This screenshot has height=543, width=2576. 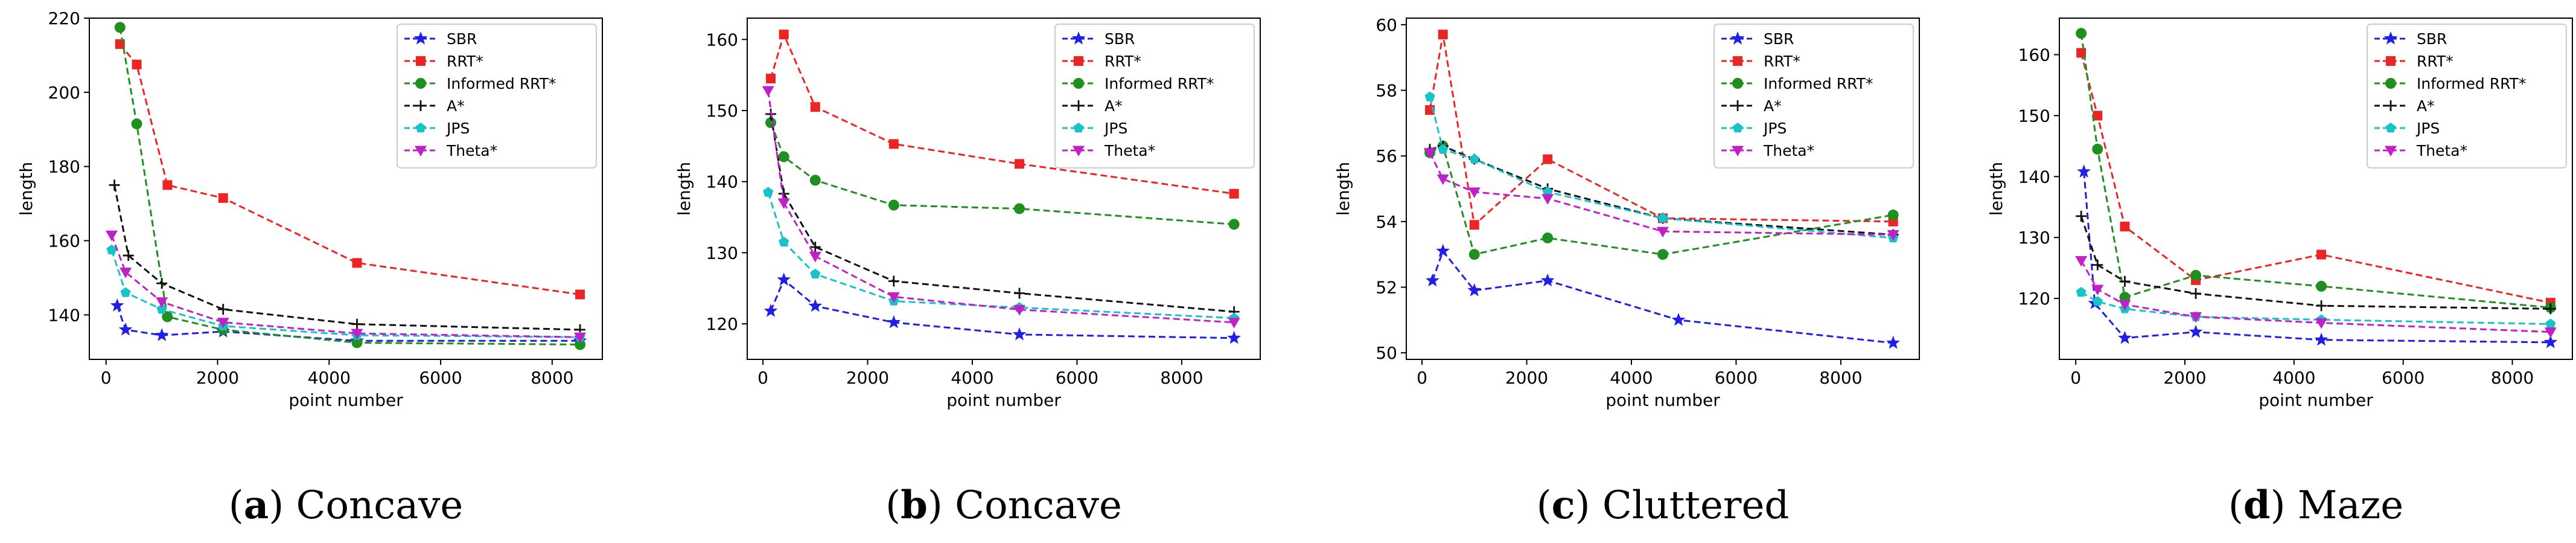 I want to click on series-a-star, so click(x=2316, y=262).